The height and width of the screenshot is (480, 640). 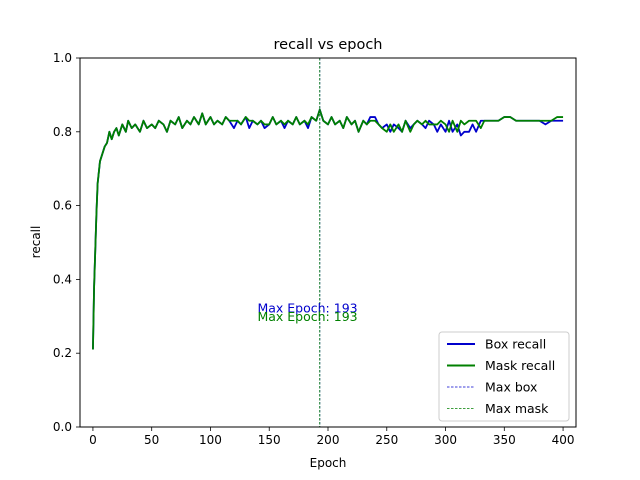 What do you see at coordinates (328, 440) in the screenshot?
I see `x-tick-label: 200` at bounding box center [328, 440].